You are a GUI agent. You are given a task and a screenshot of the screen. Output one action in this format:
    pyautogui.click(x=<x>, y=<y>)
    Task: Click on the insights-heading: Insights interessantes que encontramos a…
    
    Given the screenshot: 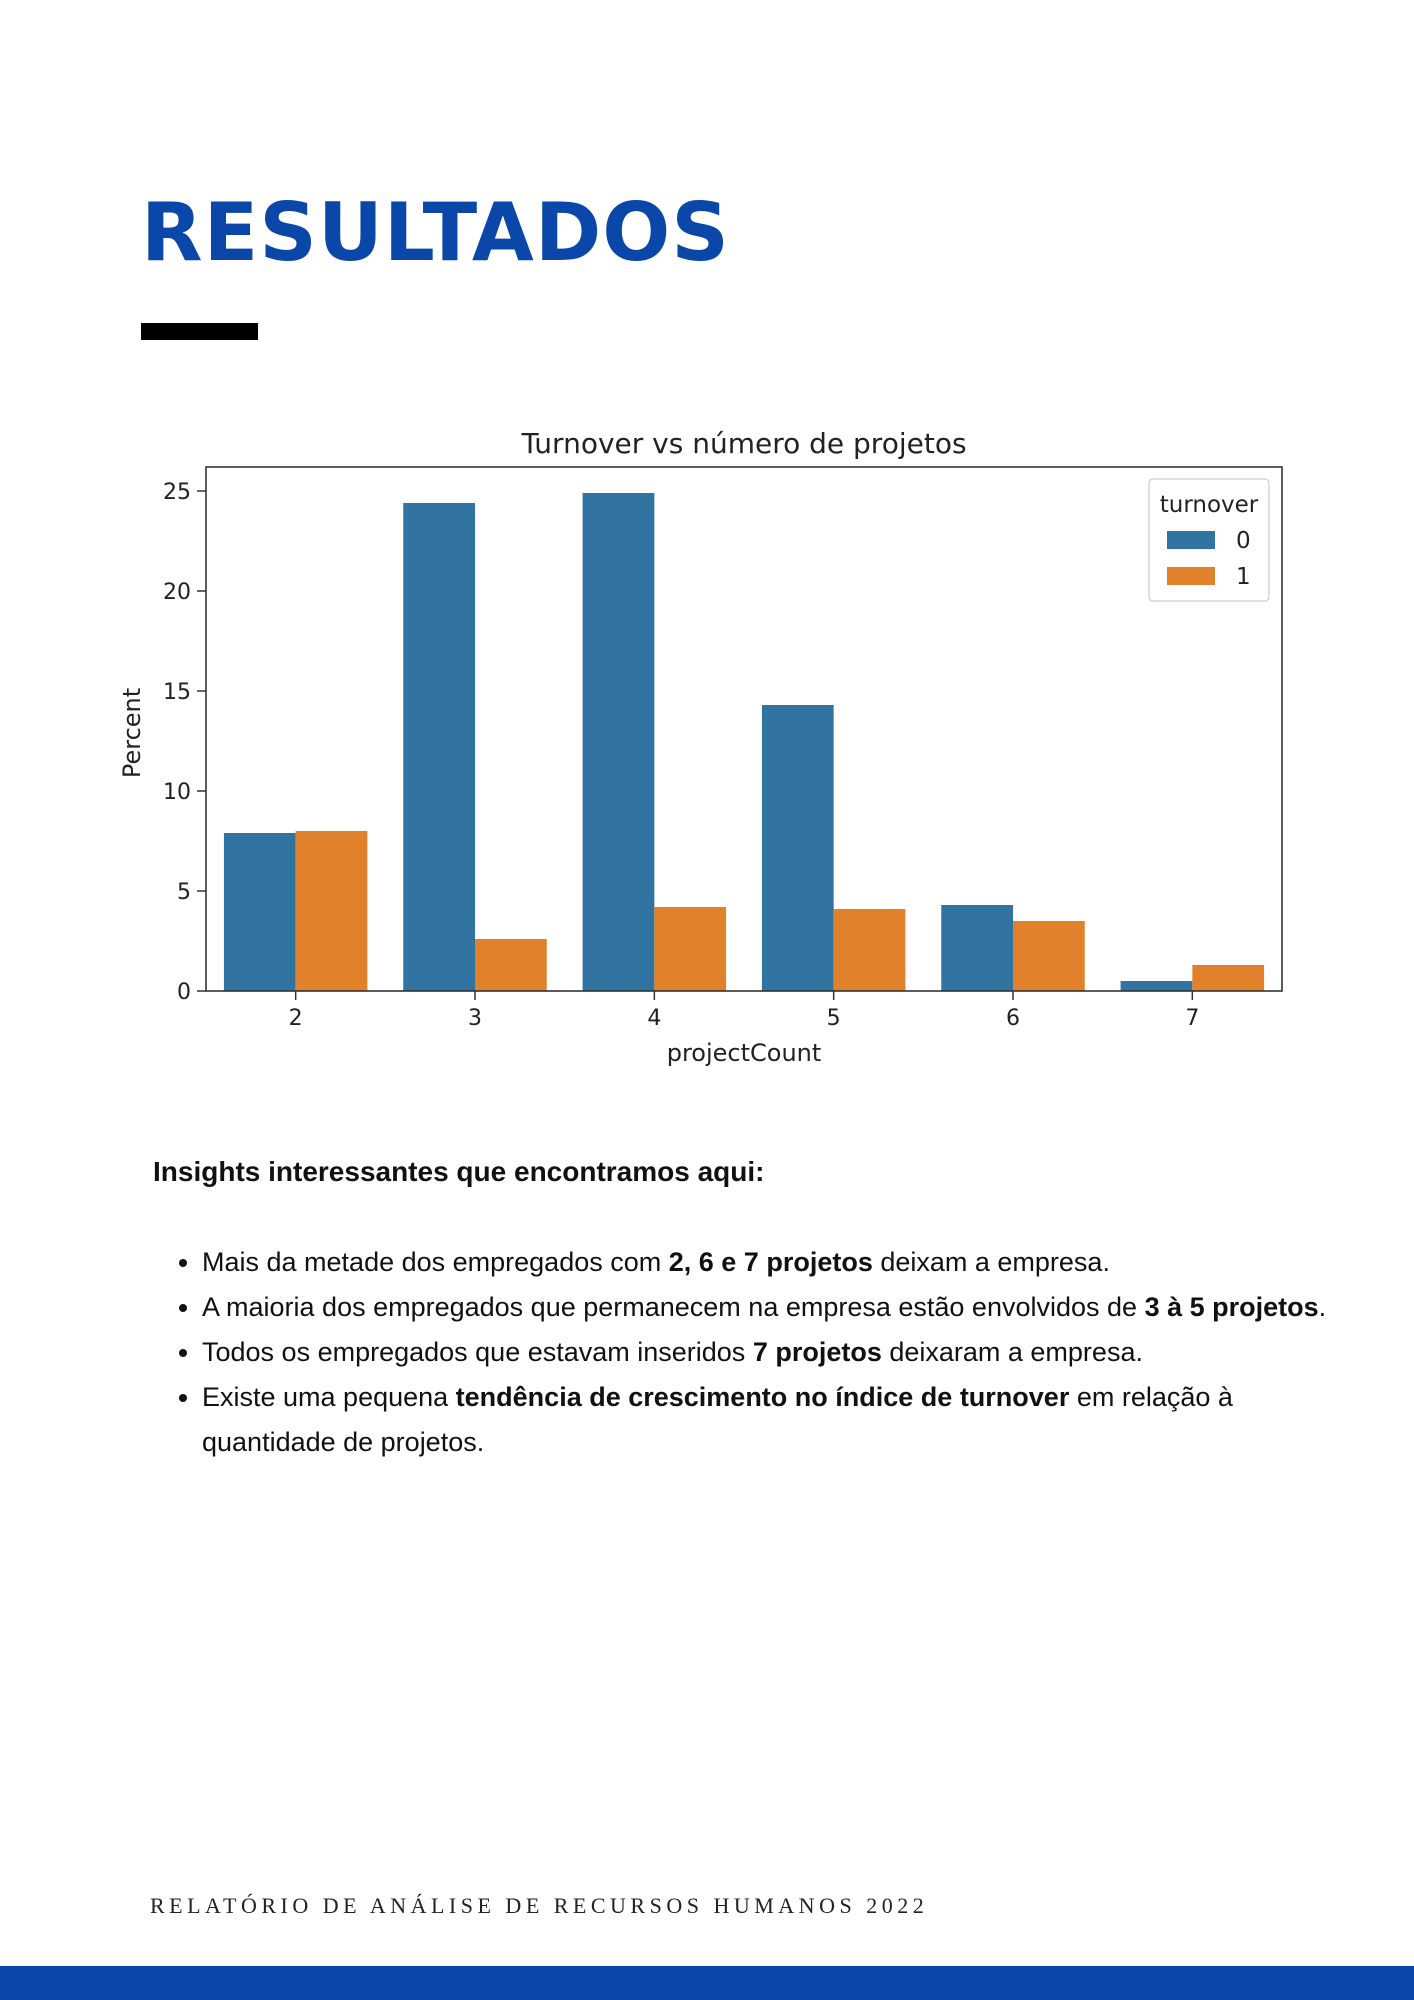 What is the action you would take?
    pyautogui.click(x=459, y=1171)
    